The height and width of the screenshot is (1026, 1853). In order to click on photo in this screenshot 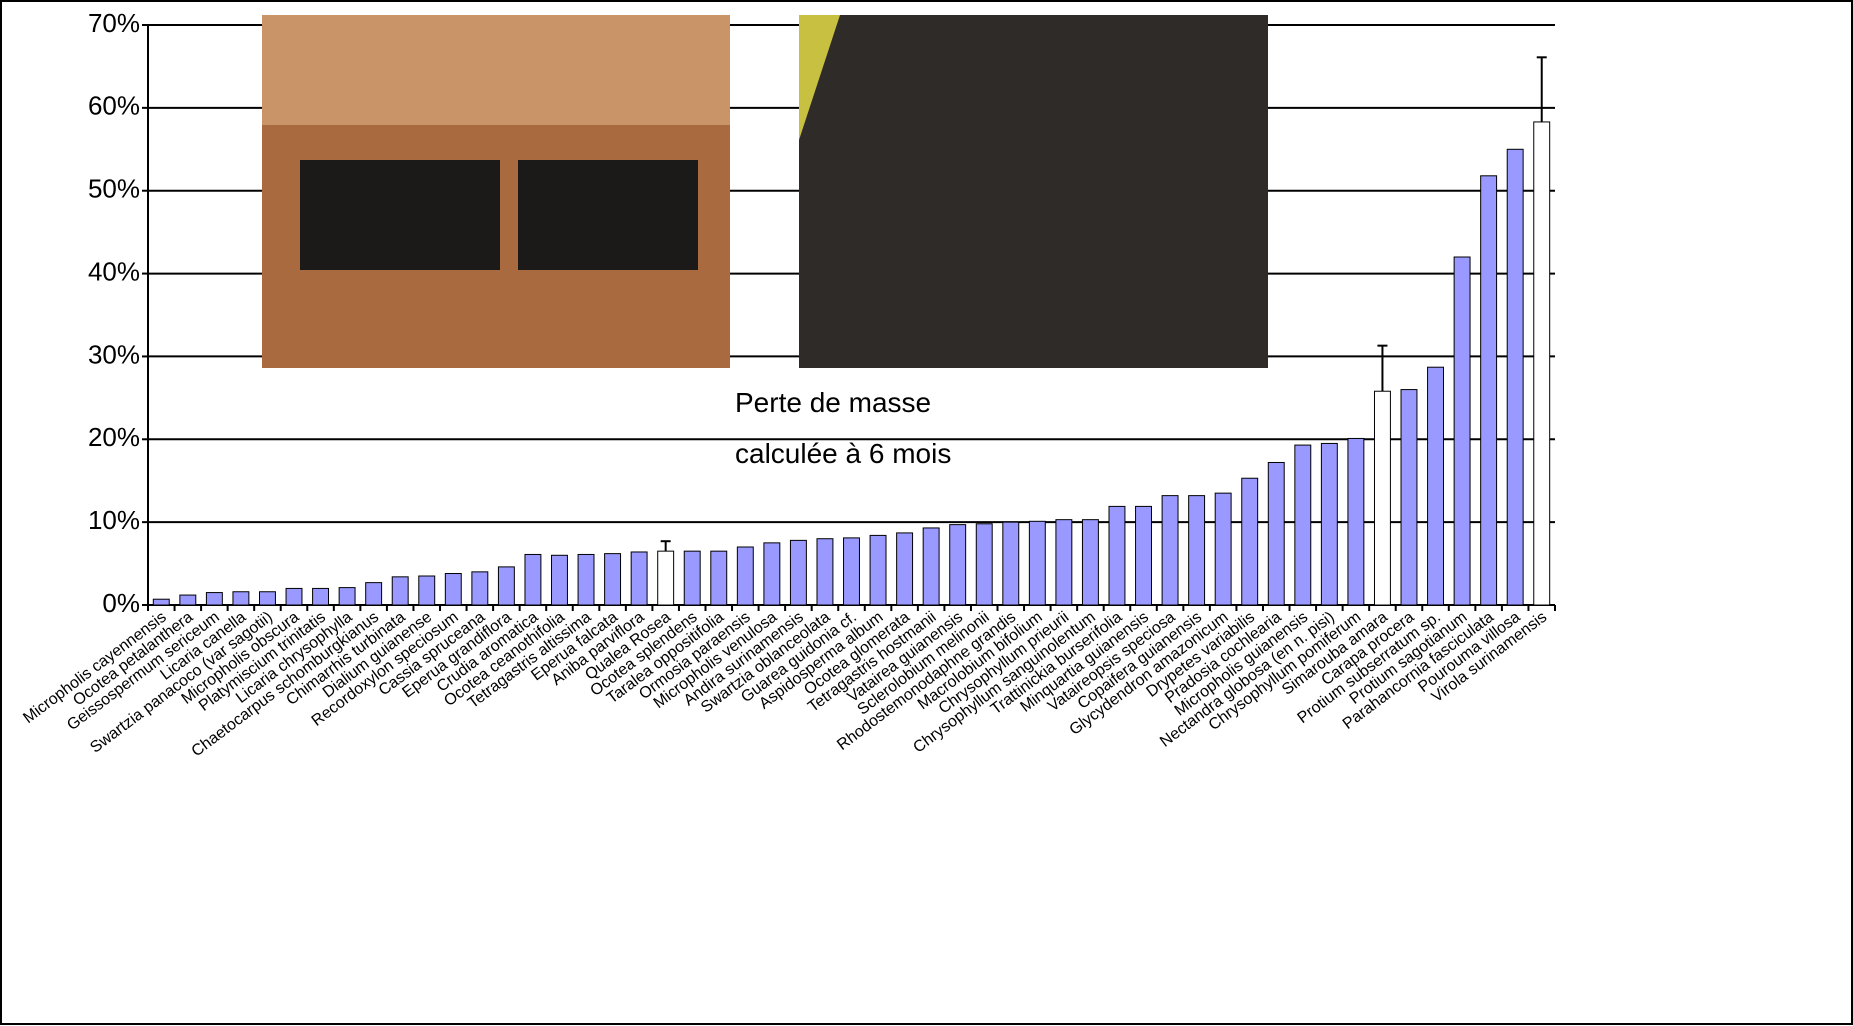, I will do `click(1033, 191)`.